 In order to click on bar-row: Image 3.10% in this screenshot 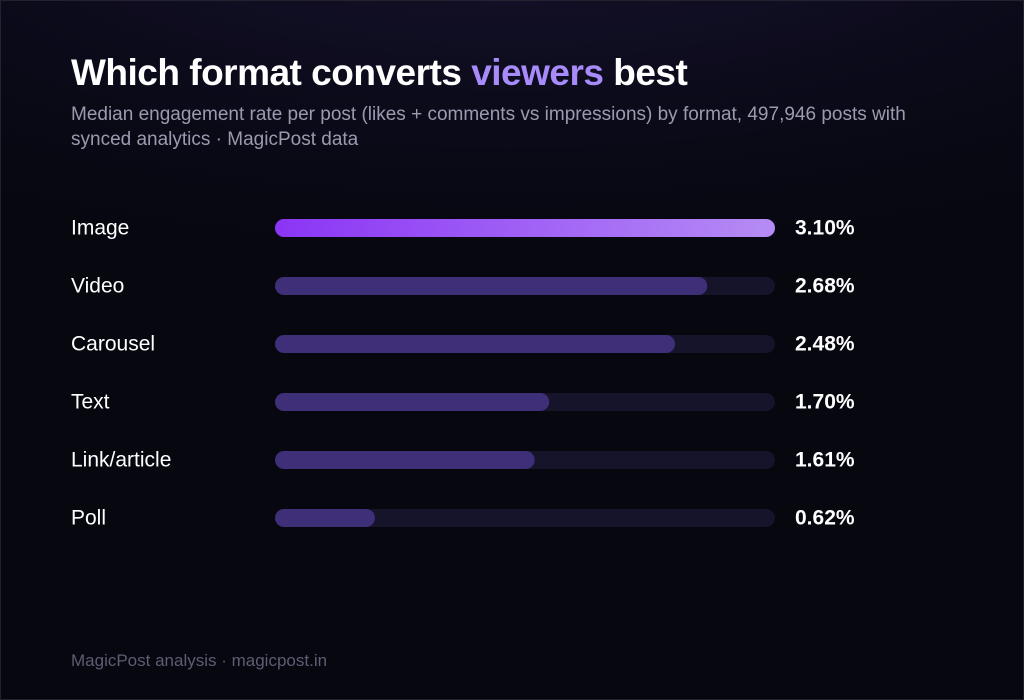, I will do `click(463, 228)`.